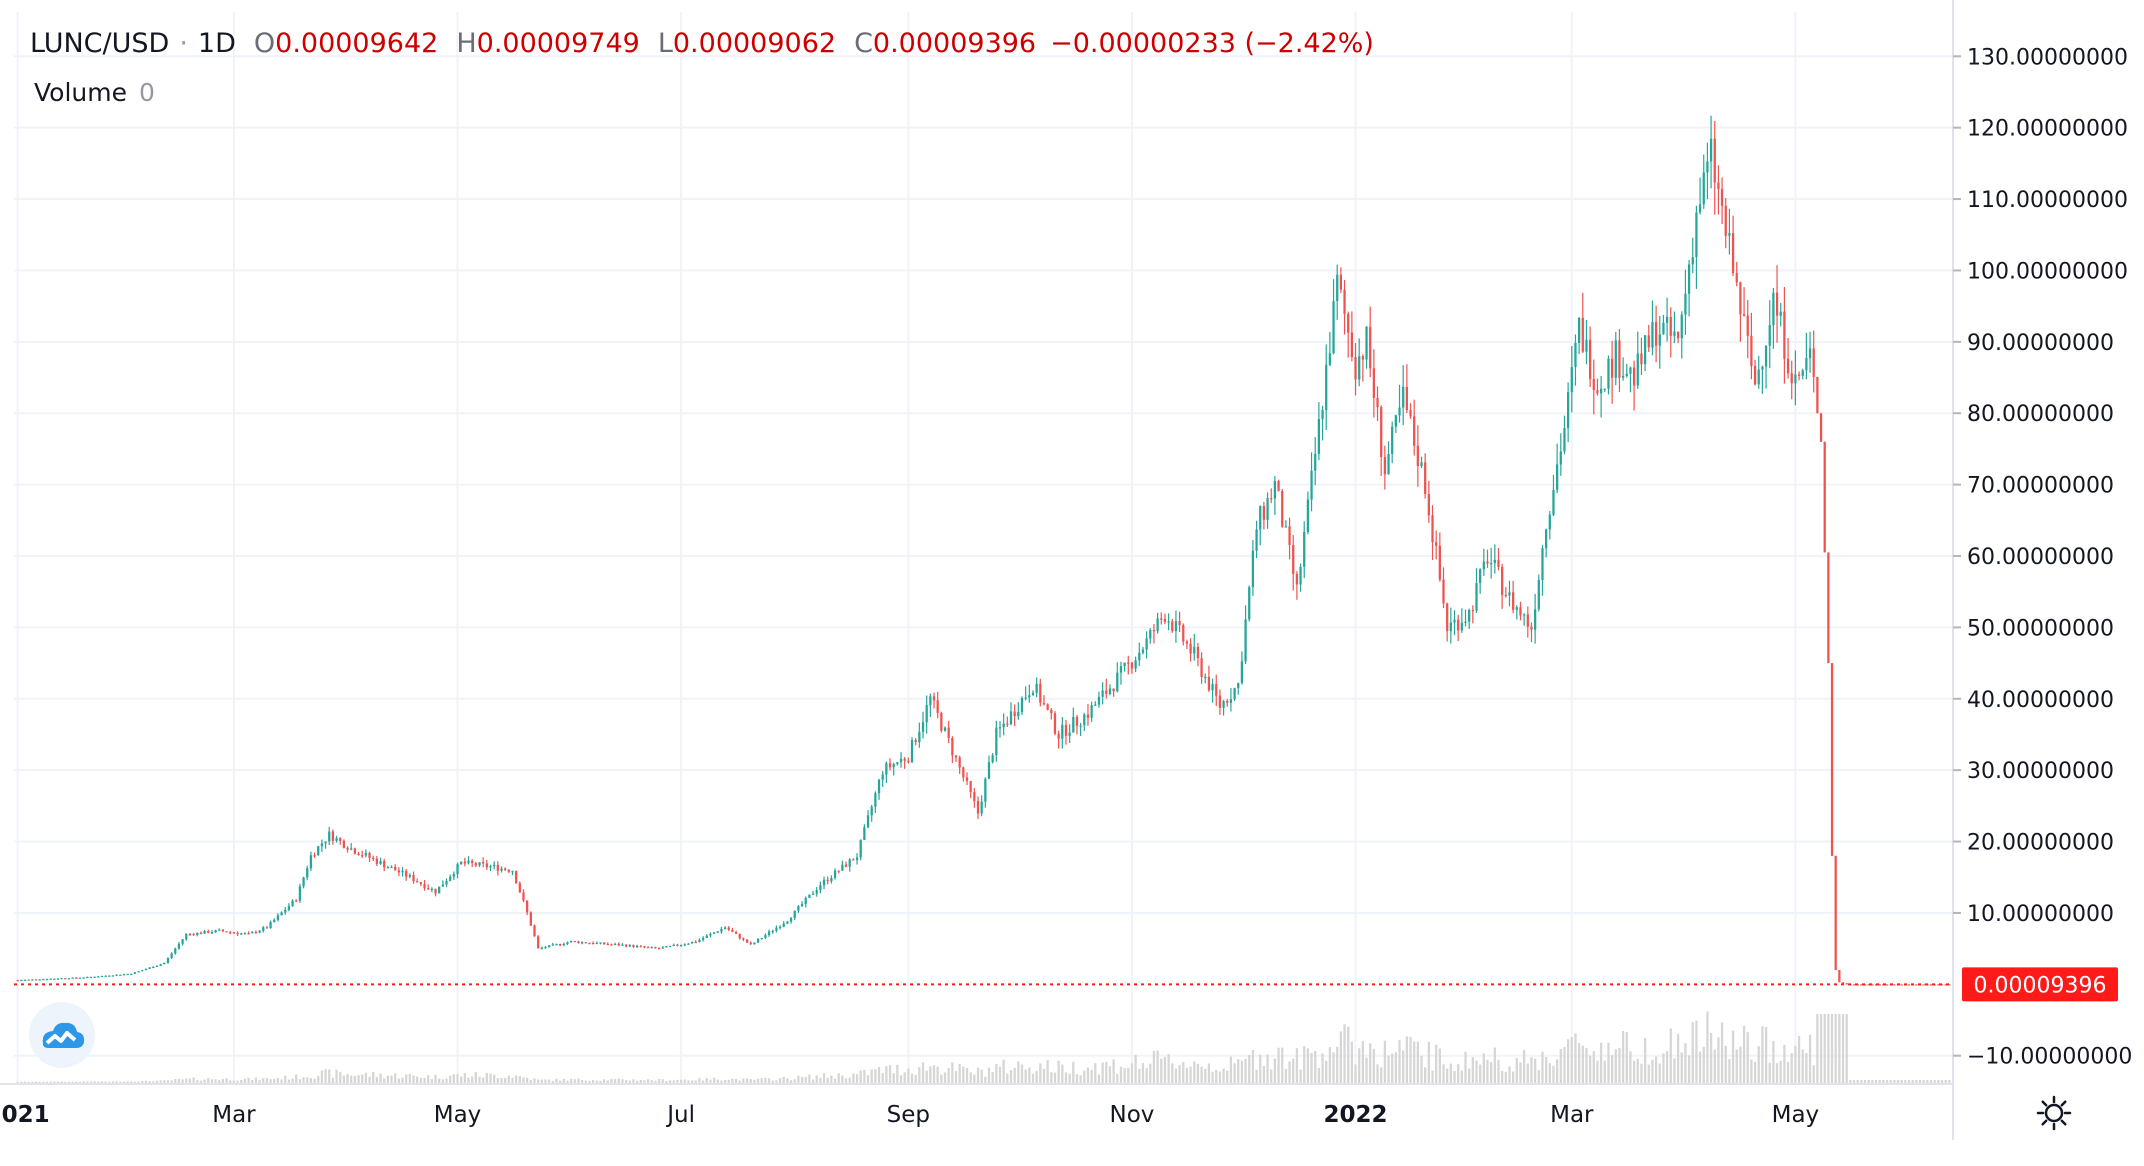 The image size is (2144, 1166). What do you see at coordinates (62, 1035) in the screenshot?
I see `tradingview-cloud-icon` at bounding box center [62, 1035].